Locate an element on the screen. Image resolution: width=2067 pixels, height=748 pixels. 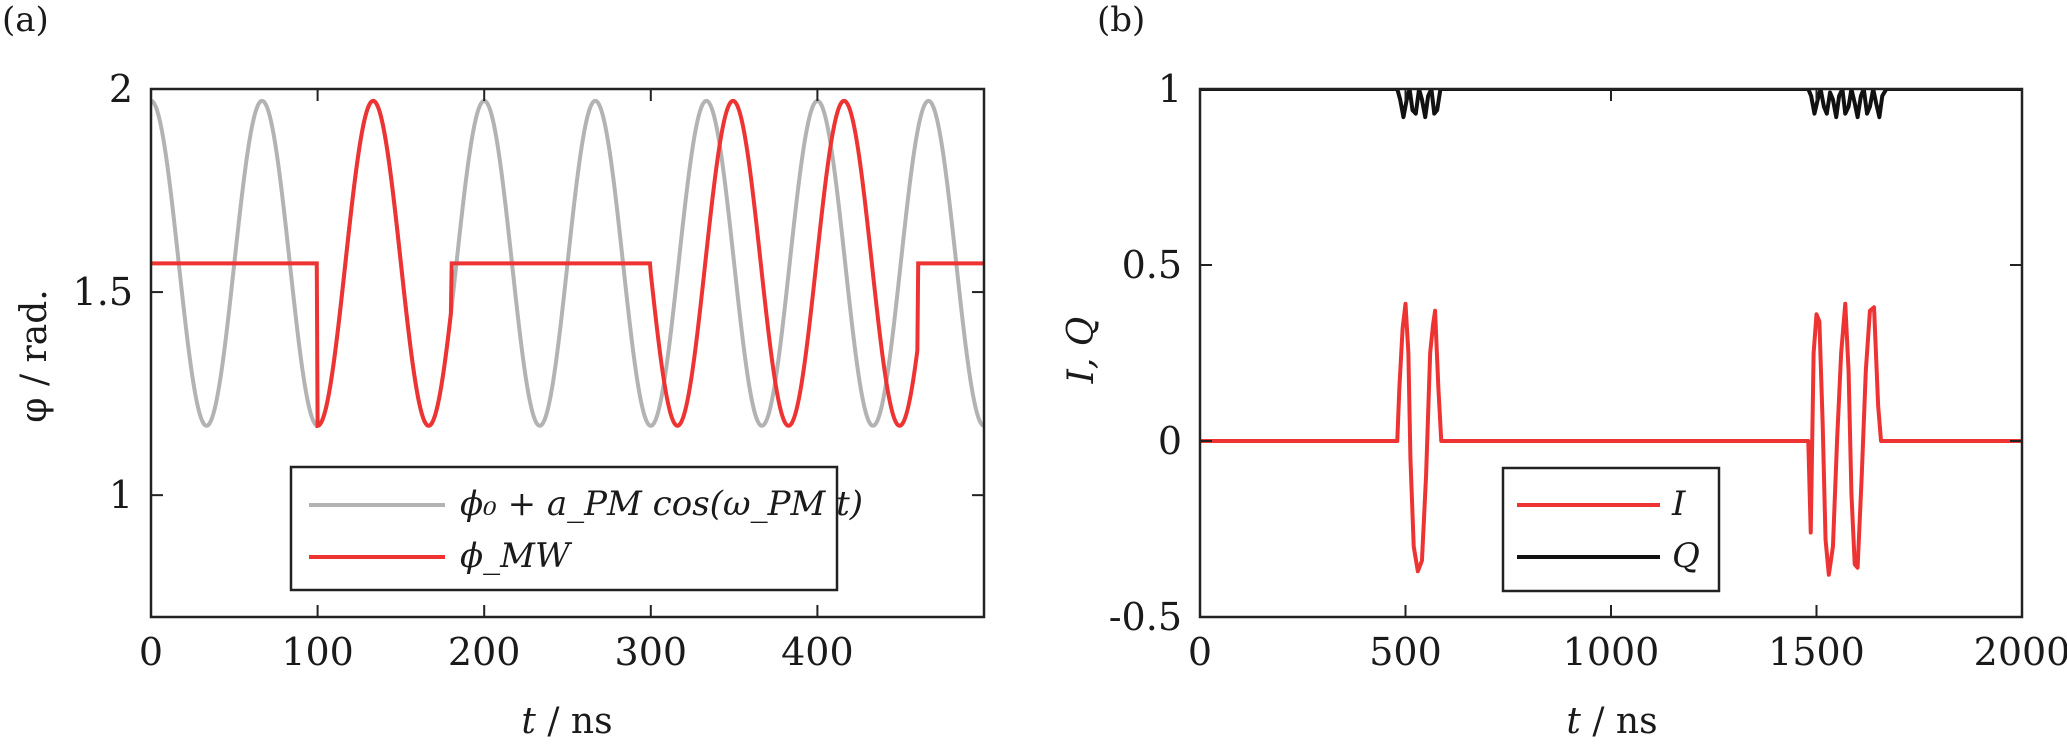
panel-a-xtick-label: 200 is located at coordinates (484, 652).